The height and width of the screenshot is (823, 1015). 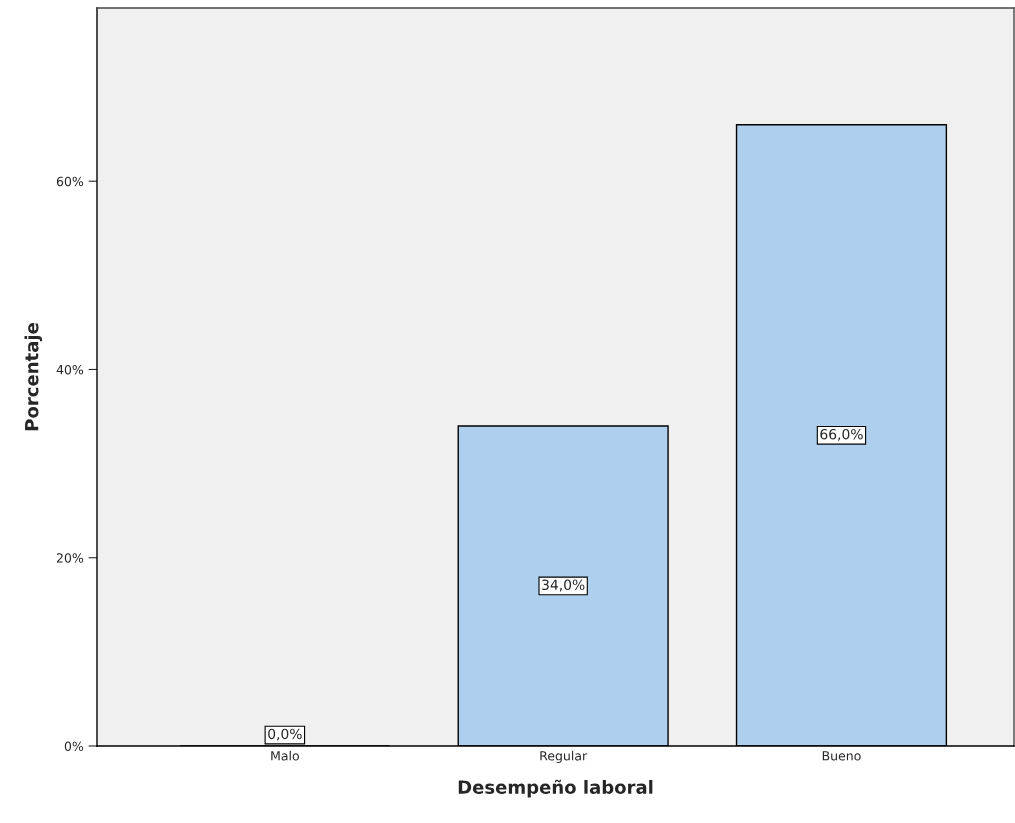 What do you see at coordinates (841, 434) in the screenshot?
I see `data-label: 66,0%` at bounding box center [841, 434].